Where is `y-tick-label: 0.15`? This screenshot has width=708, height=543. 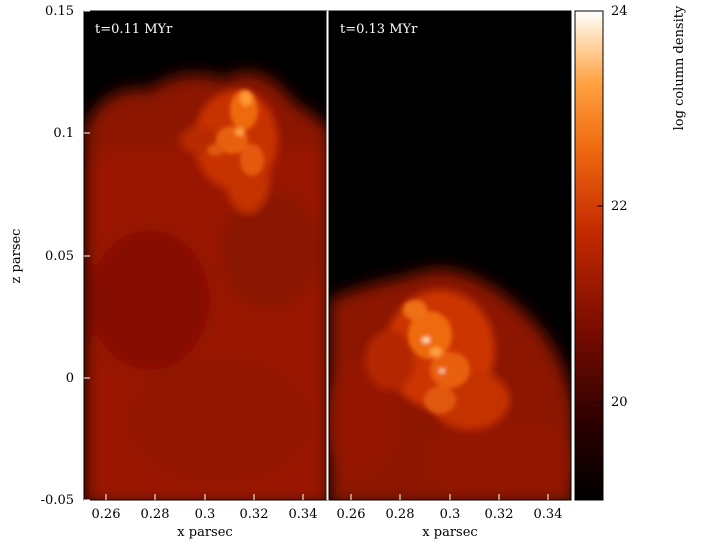
y-tick-label: 0.15 is located at coordinates (59, 11).